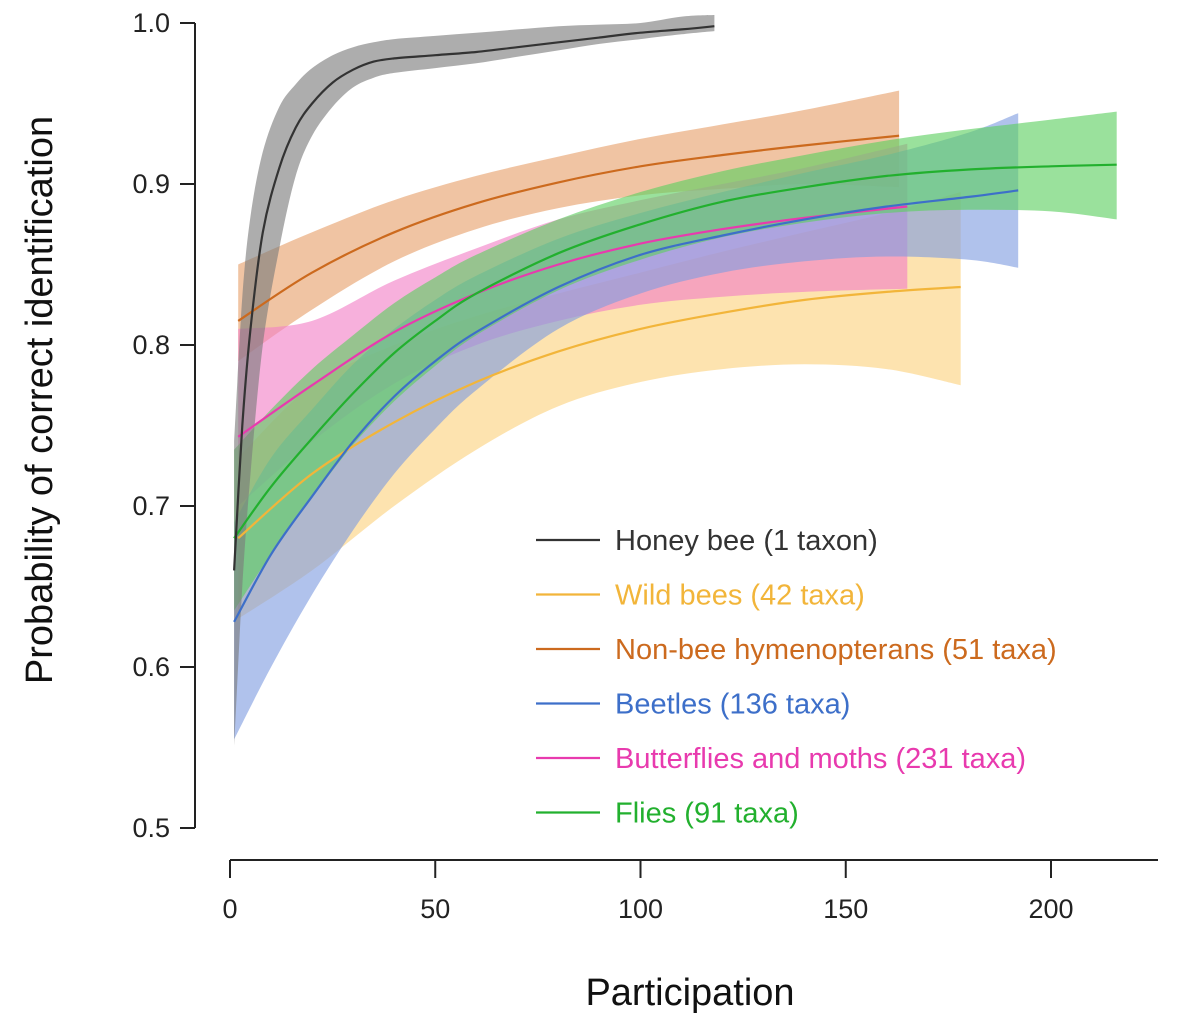 Image resolution: width=1178 pixels, height=1018 pixels. I want to click on legend-label-beetles: Beetles (136 taxa), so click(732, 705).